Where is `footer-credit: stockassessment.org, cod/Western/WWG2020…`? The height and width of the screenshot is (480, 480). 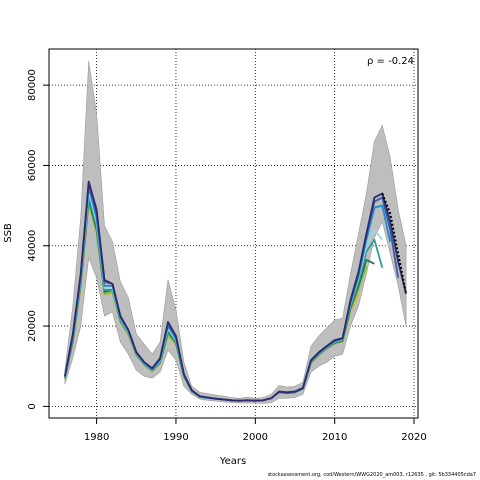 footer-credit: stockassessment.org, cod/Western/WWG2020… is located at coordinates (371, 475).